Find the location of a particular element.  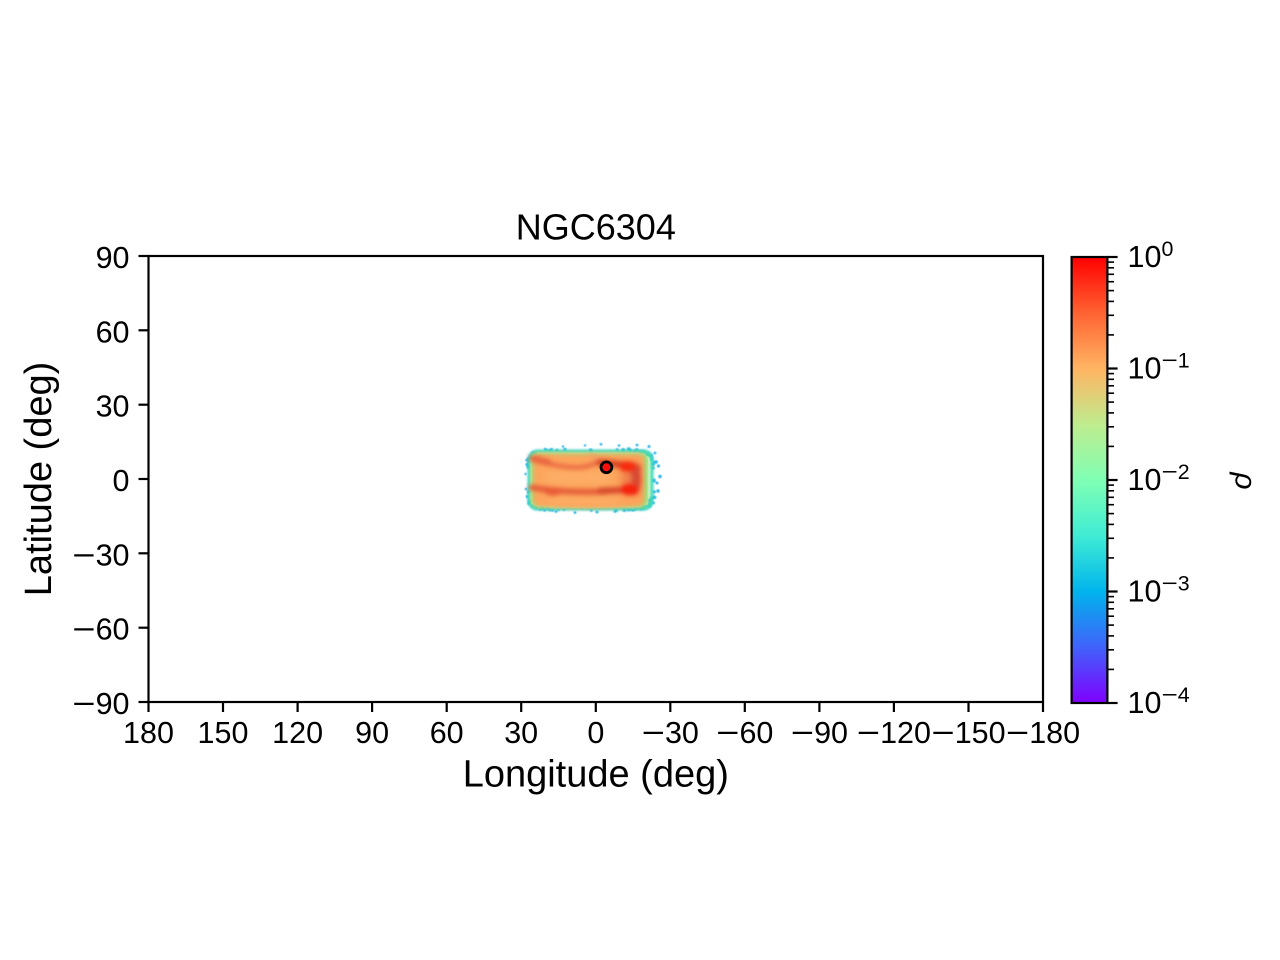

svg-text: 120 is located at coordinates (297, 733).